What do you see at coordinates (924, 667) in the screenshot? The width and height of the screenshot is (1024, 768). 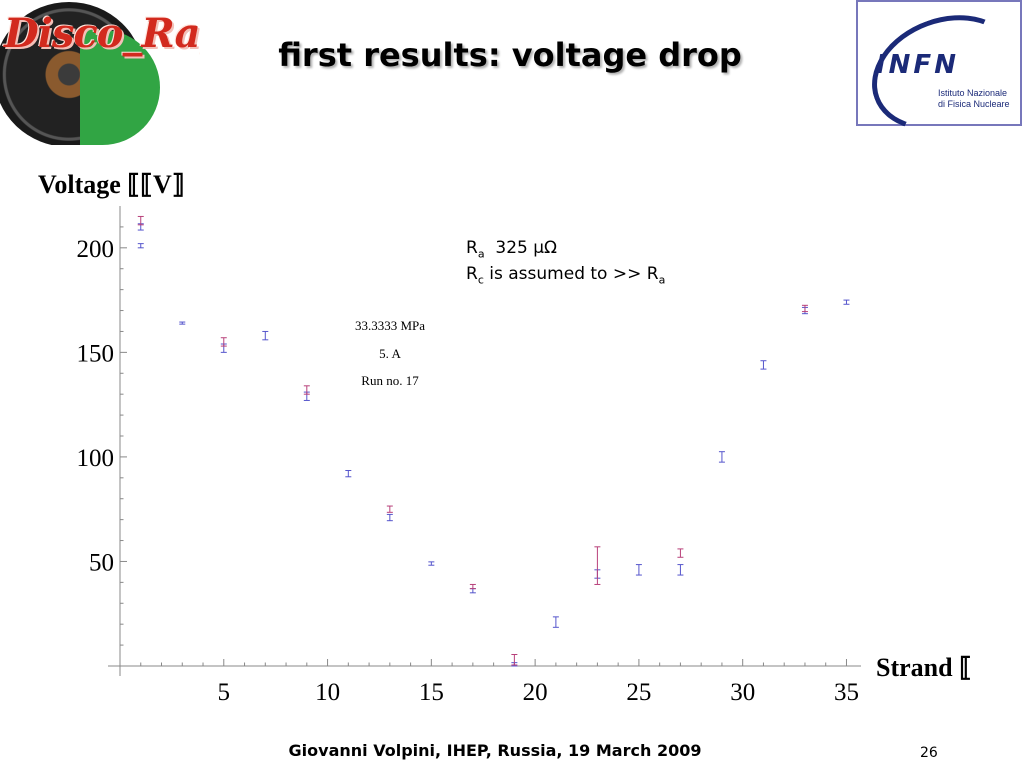 I see `x-axis-label: Strand ⟦` at bounding box center [924, 667].